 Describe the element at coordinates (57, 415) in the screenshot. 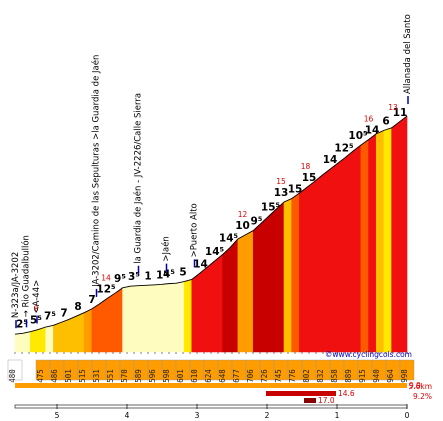

I see `axis-tick-label: 5` at that location.